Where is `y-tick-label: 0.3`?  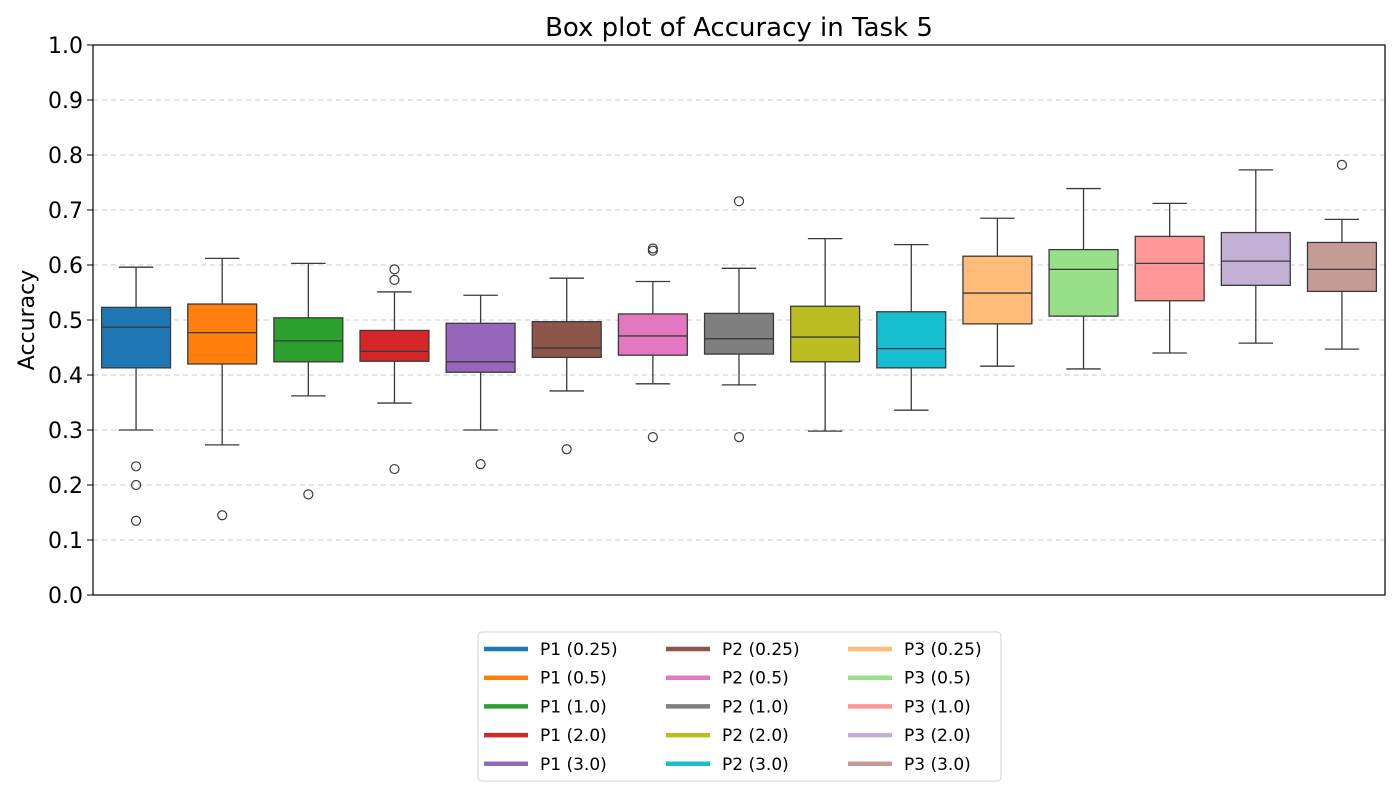 y-tick-label: 0.3 is located at coordinates (65, 431).